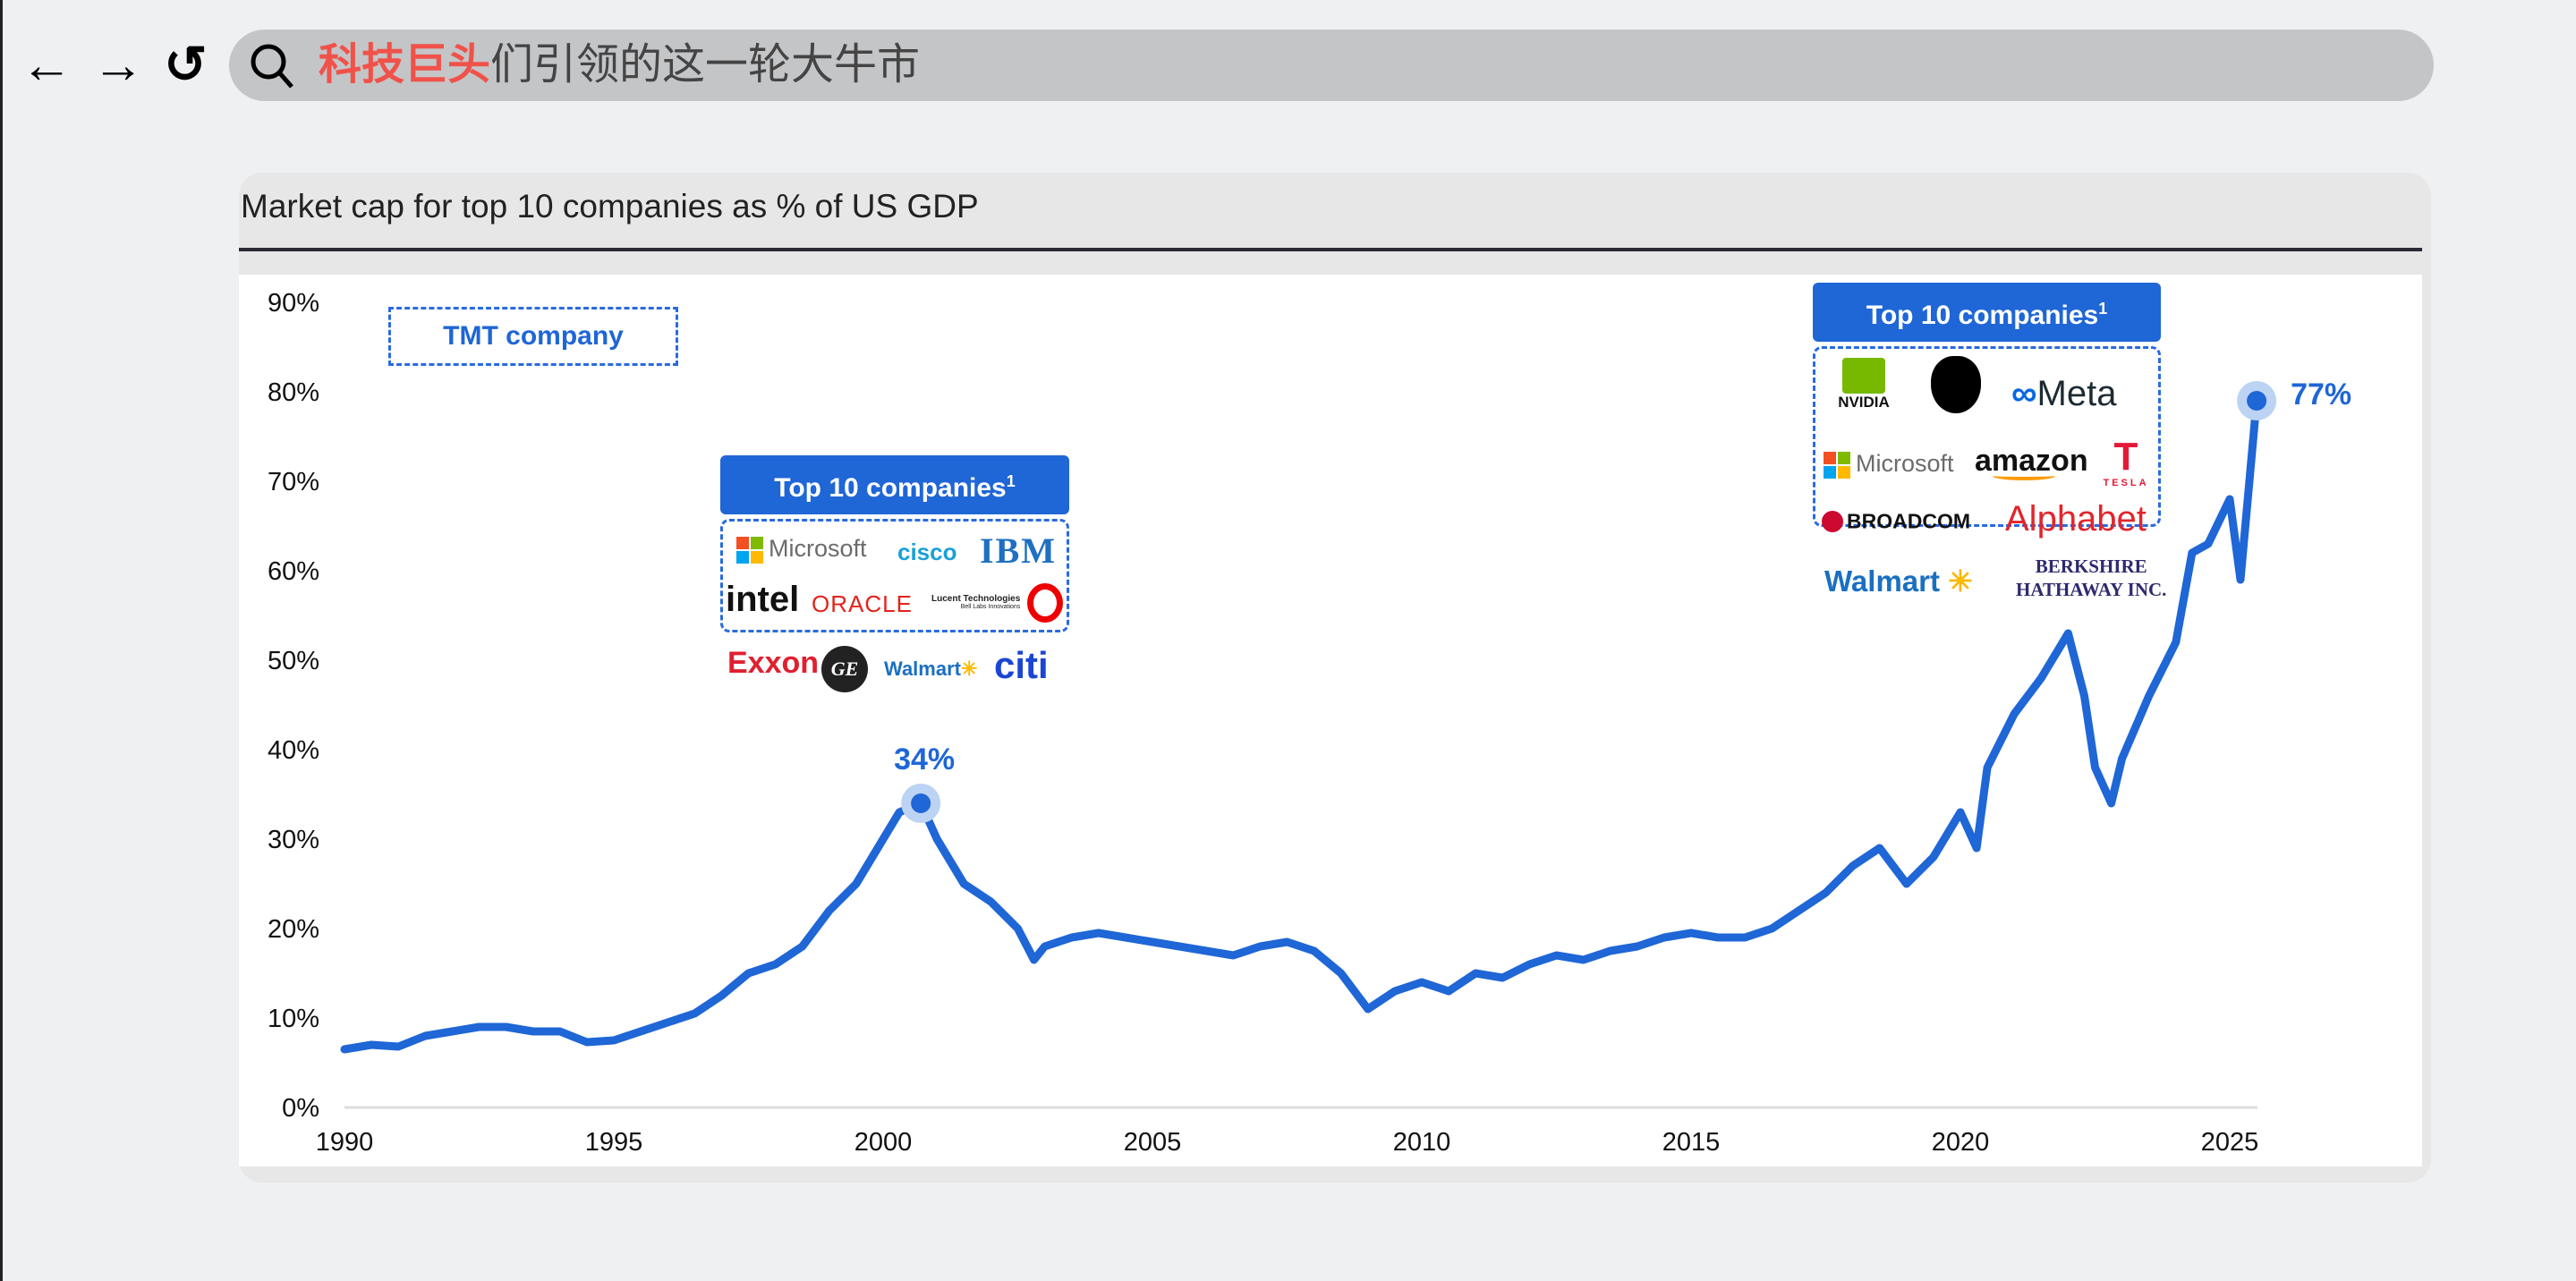 Image resolution: width=2576 pixels, height=1281 pixels. What do you see at coordinates (46, 65) in the screenshot?
I see `back-button: ←` at bounding box center [46, 65].